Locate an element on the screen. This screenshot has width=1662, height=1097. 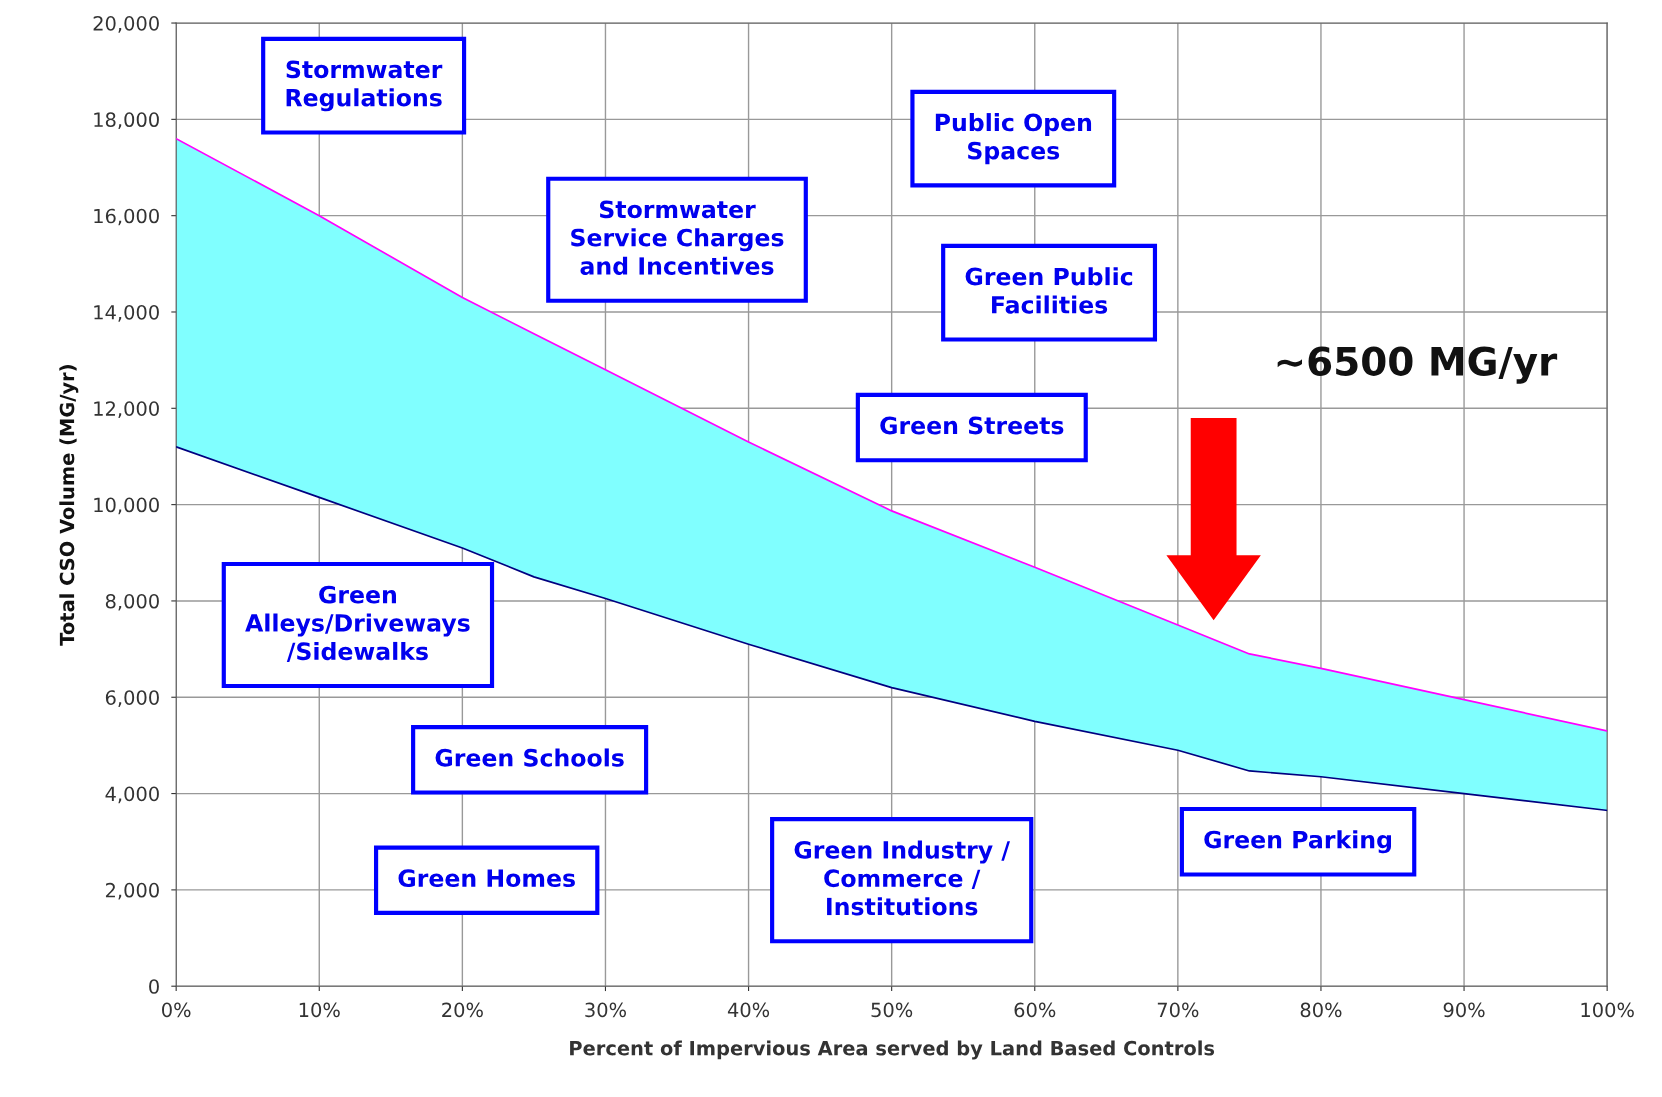
y-tick-label: 12,000 is located at coordinates (126, 409).